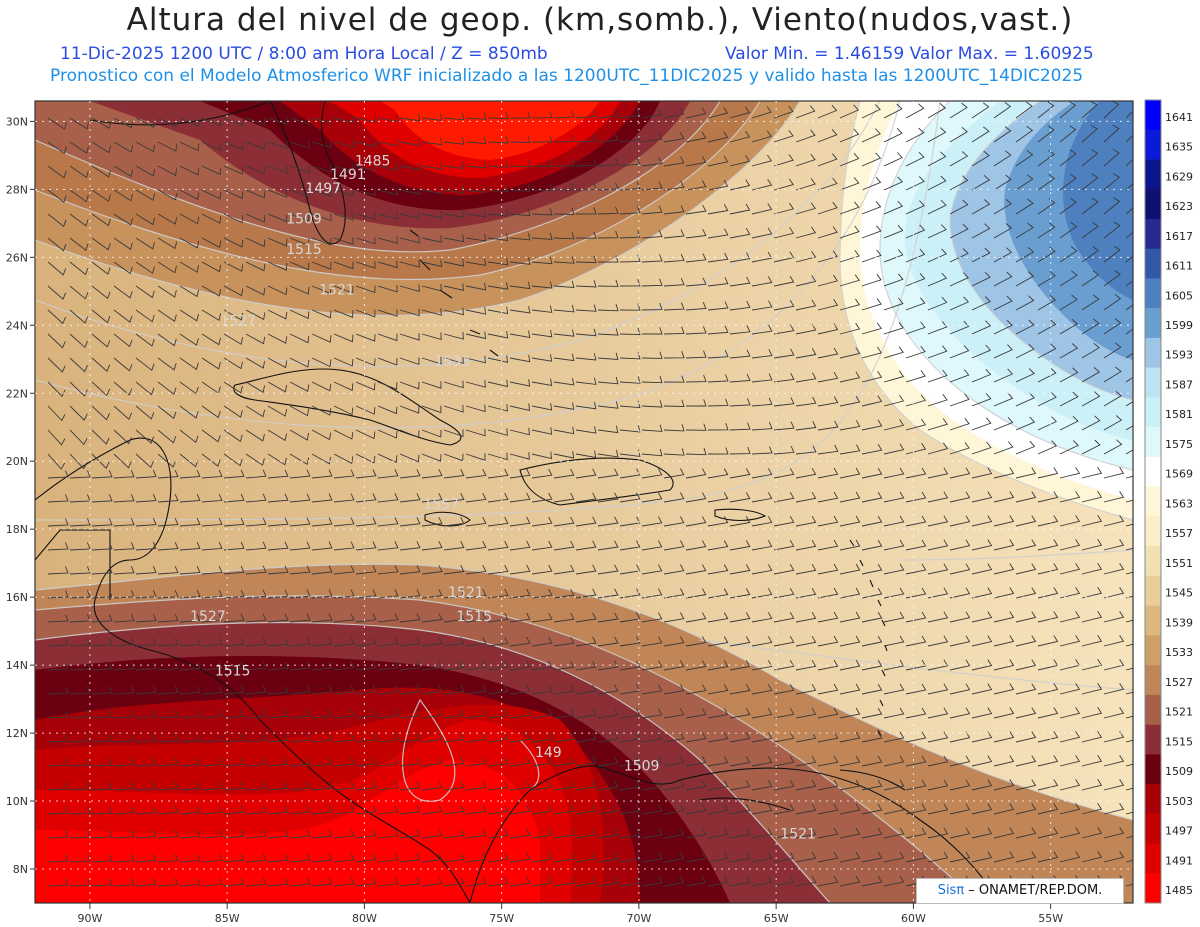 The width and height of the screenshot is (1200, 927). I want to click on lat-label: 8N, so click(20, 869).